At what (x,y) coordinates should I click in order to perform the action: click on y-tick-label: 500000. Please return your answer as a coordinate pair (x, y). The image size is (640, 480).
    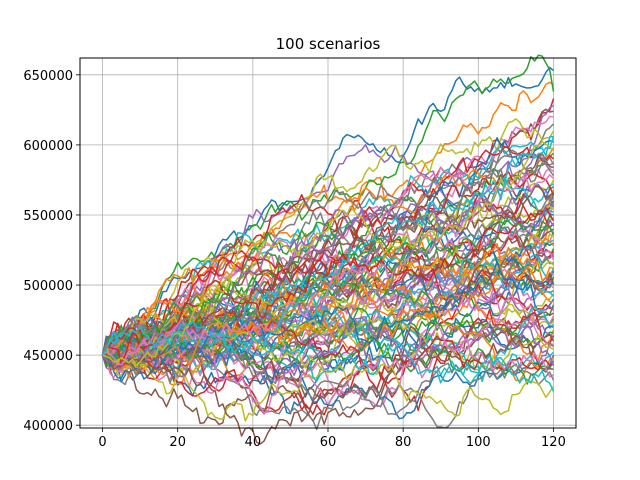
    Looking at the image, I should click on (48, 286).